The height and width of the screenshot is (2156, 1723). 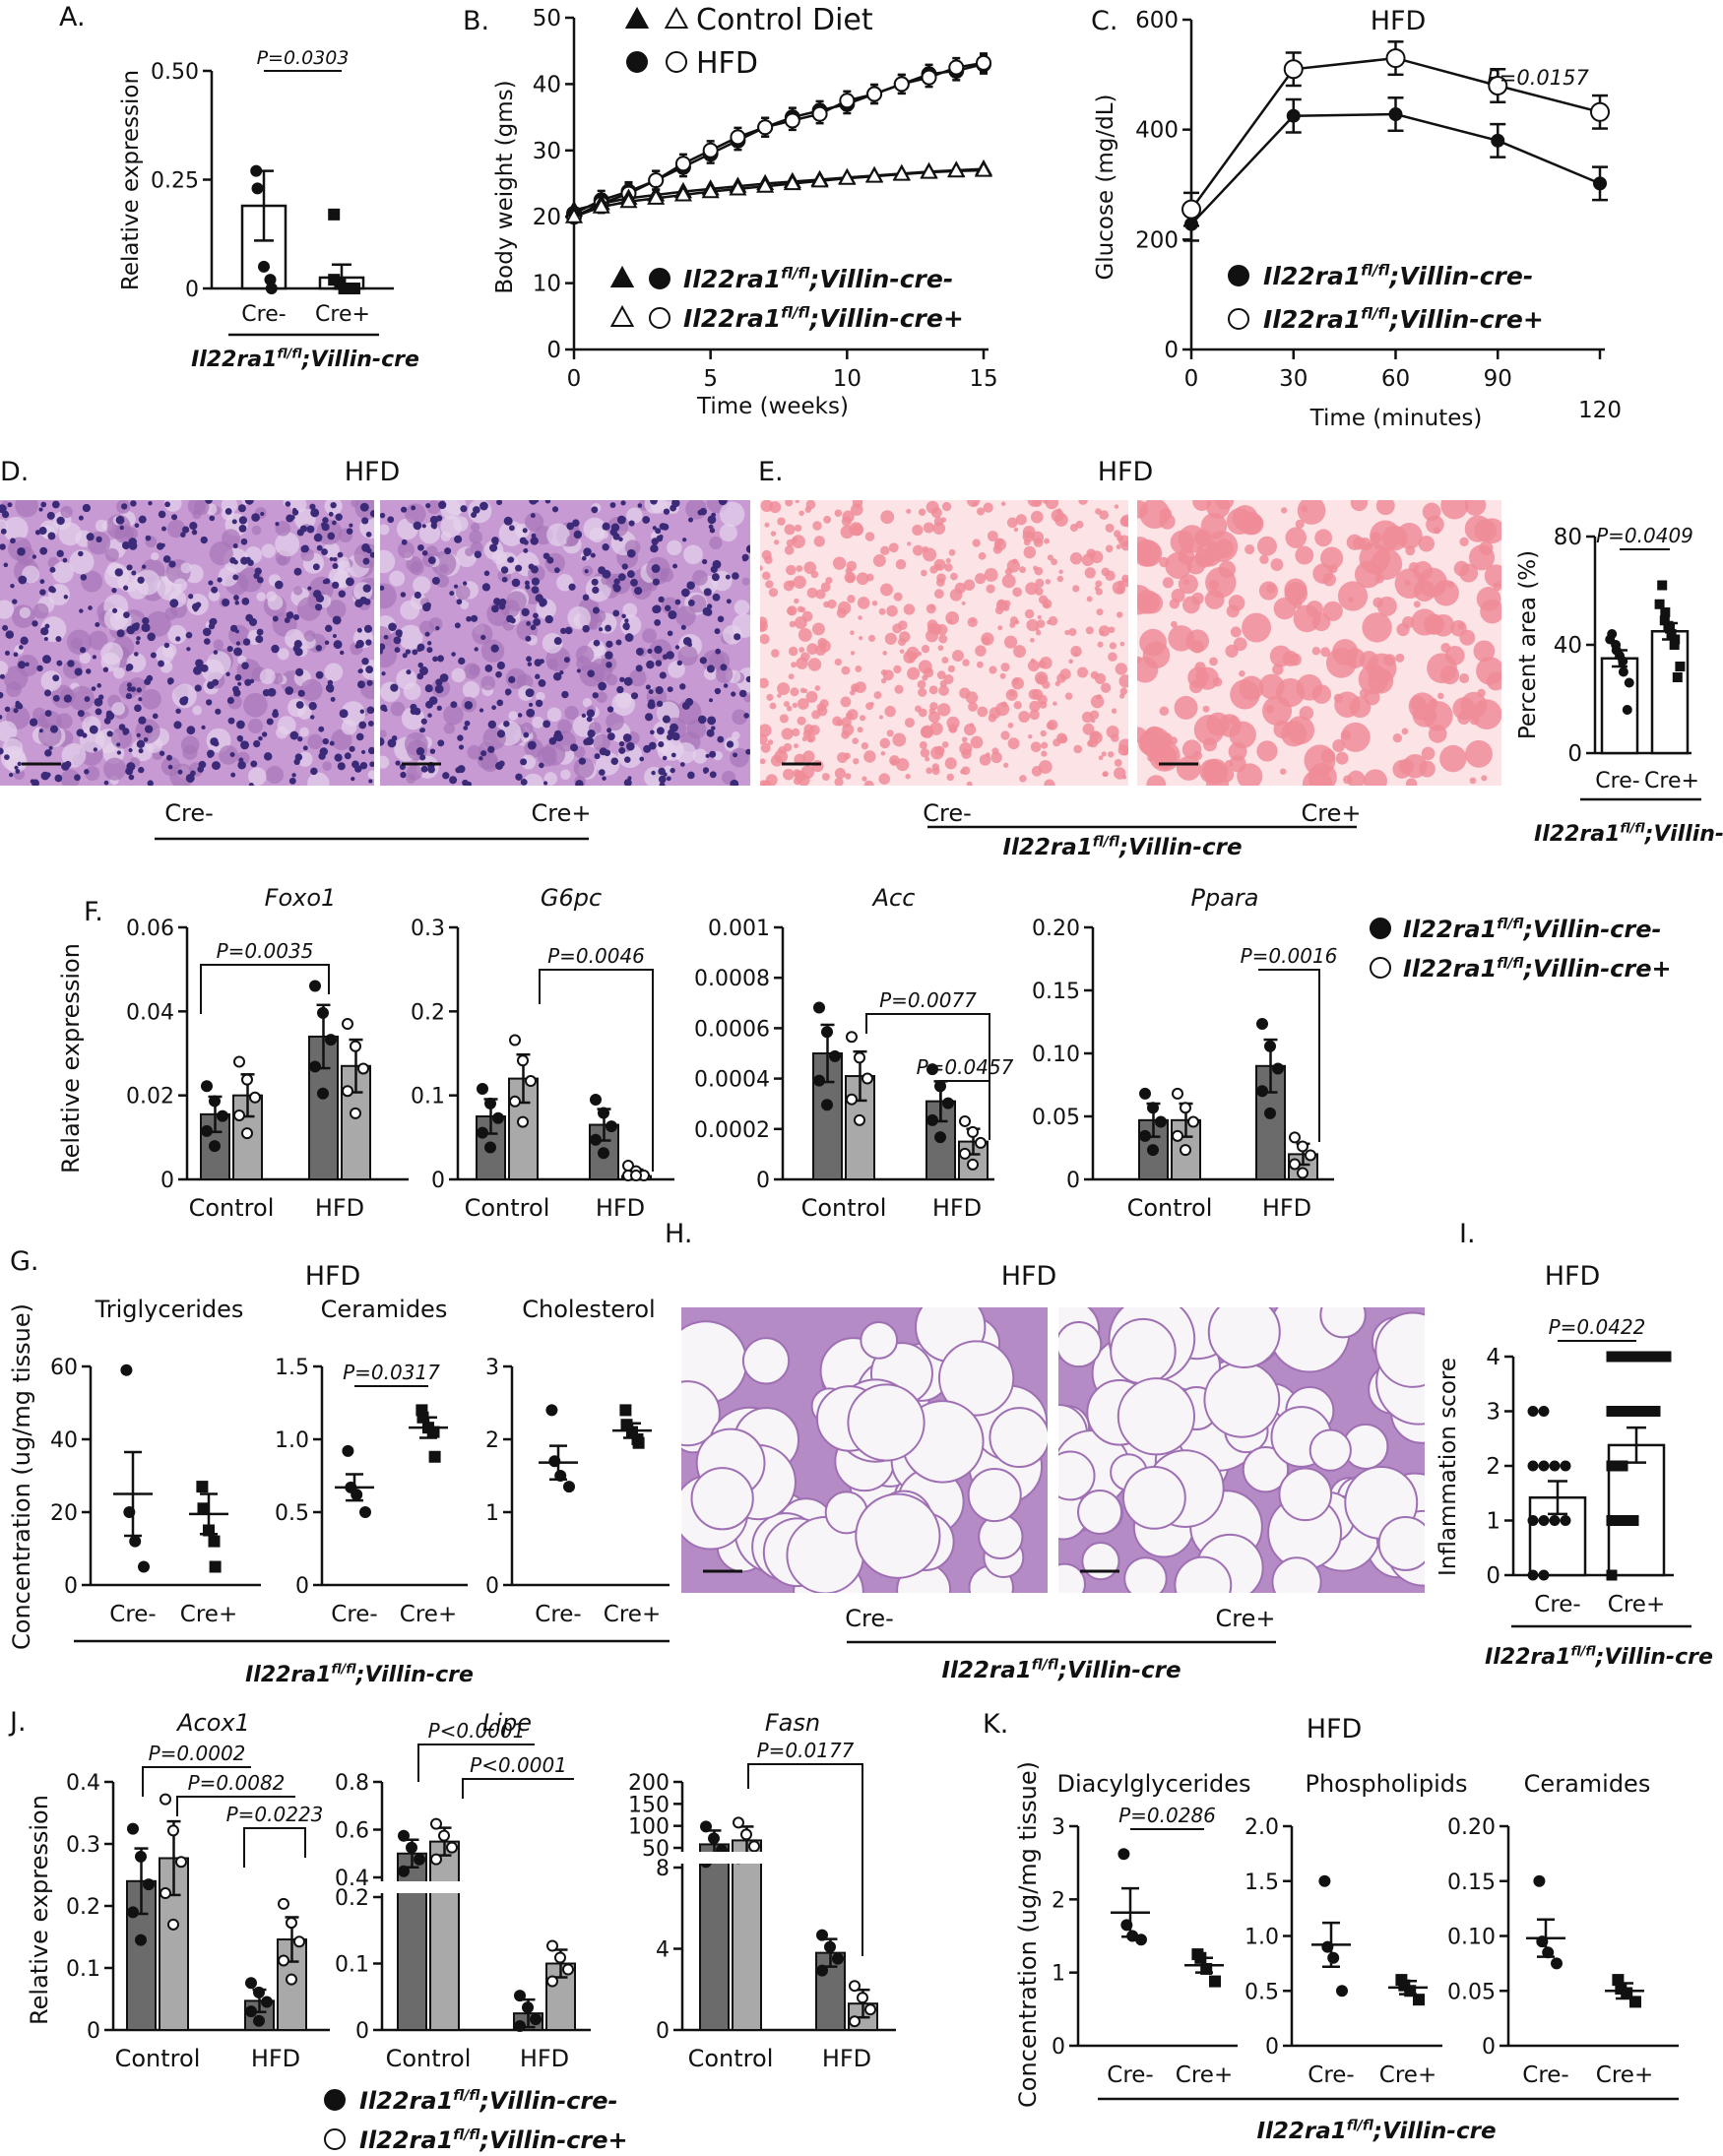 I want to click on chart-title: Ceramides, so click(x=1587, y=1784).